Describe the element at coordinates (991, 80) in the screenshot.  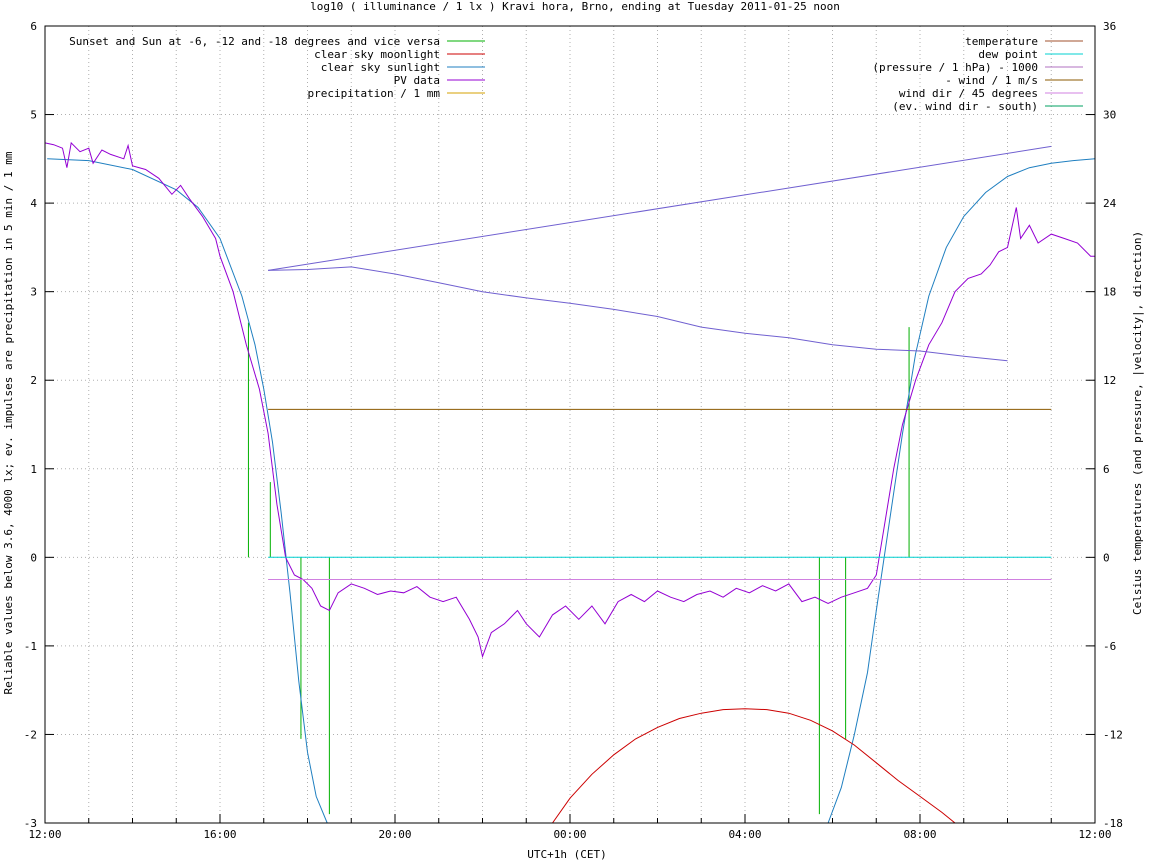
I see `legend-right-label: - wind / 1 m/s` at that location.